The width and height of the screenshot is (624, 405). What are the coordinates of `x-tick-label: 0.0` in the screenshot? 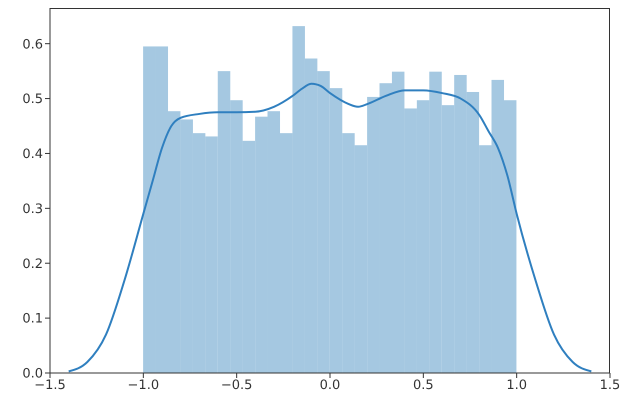 It's located at (330, 386).